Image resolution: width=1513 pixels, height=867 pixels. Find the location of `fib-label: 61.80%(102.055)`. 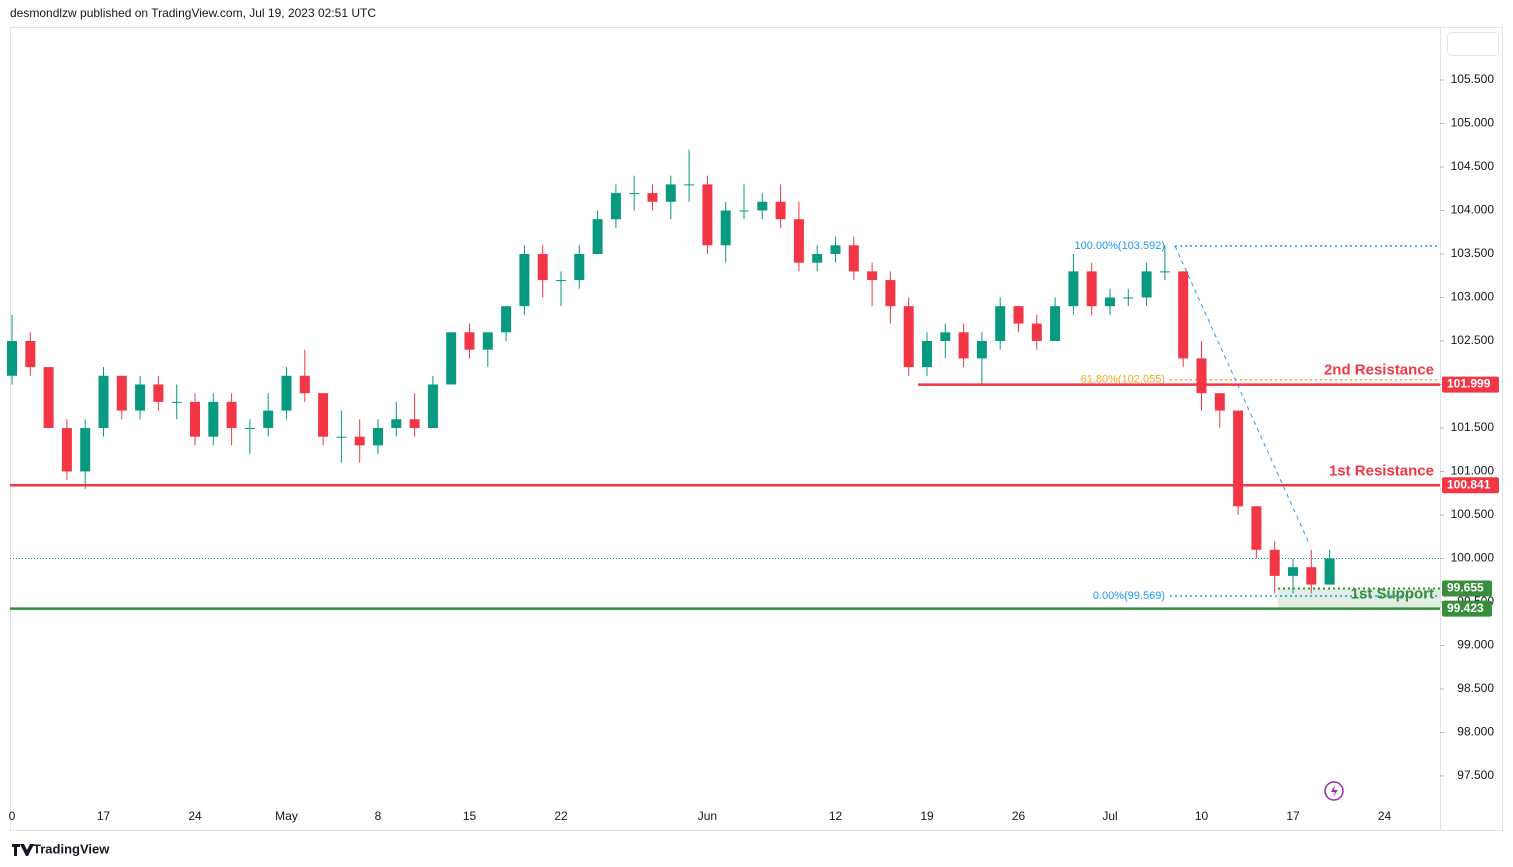

fib-label: 61.80%(102.055) is located at coordinates (1123, 380).